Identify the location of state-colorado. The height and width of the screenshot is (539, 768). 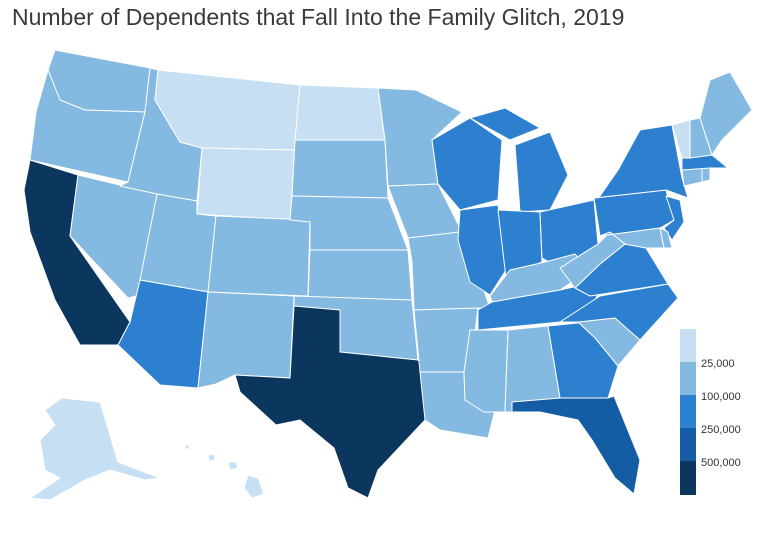
(259, 256).